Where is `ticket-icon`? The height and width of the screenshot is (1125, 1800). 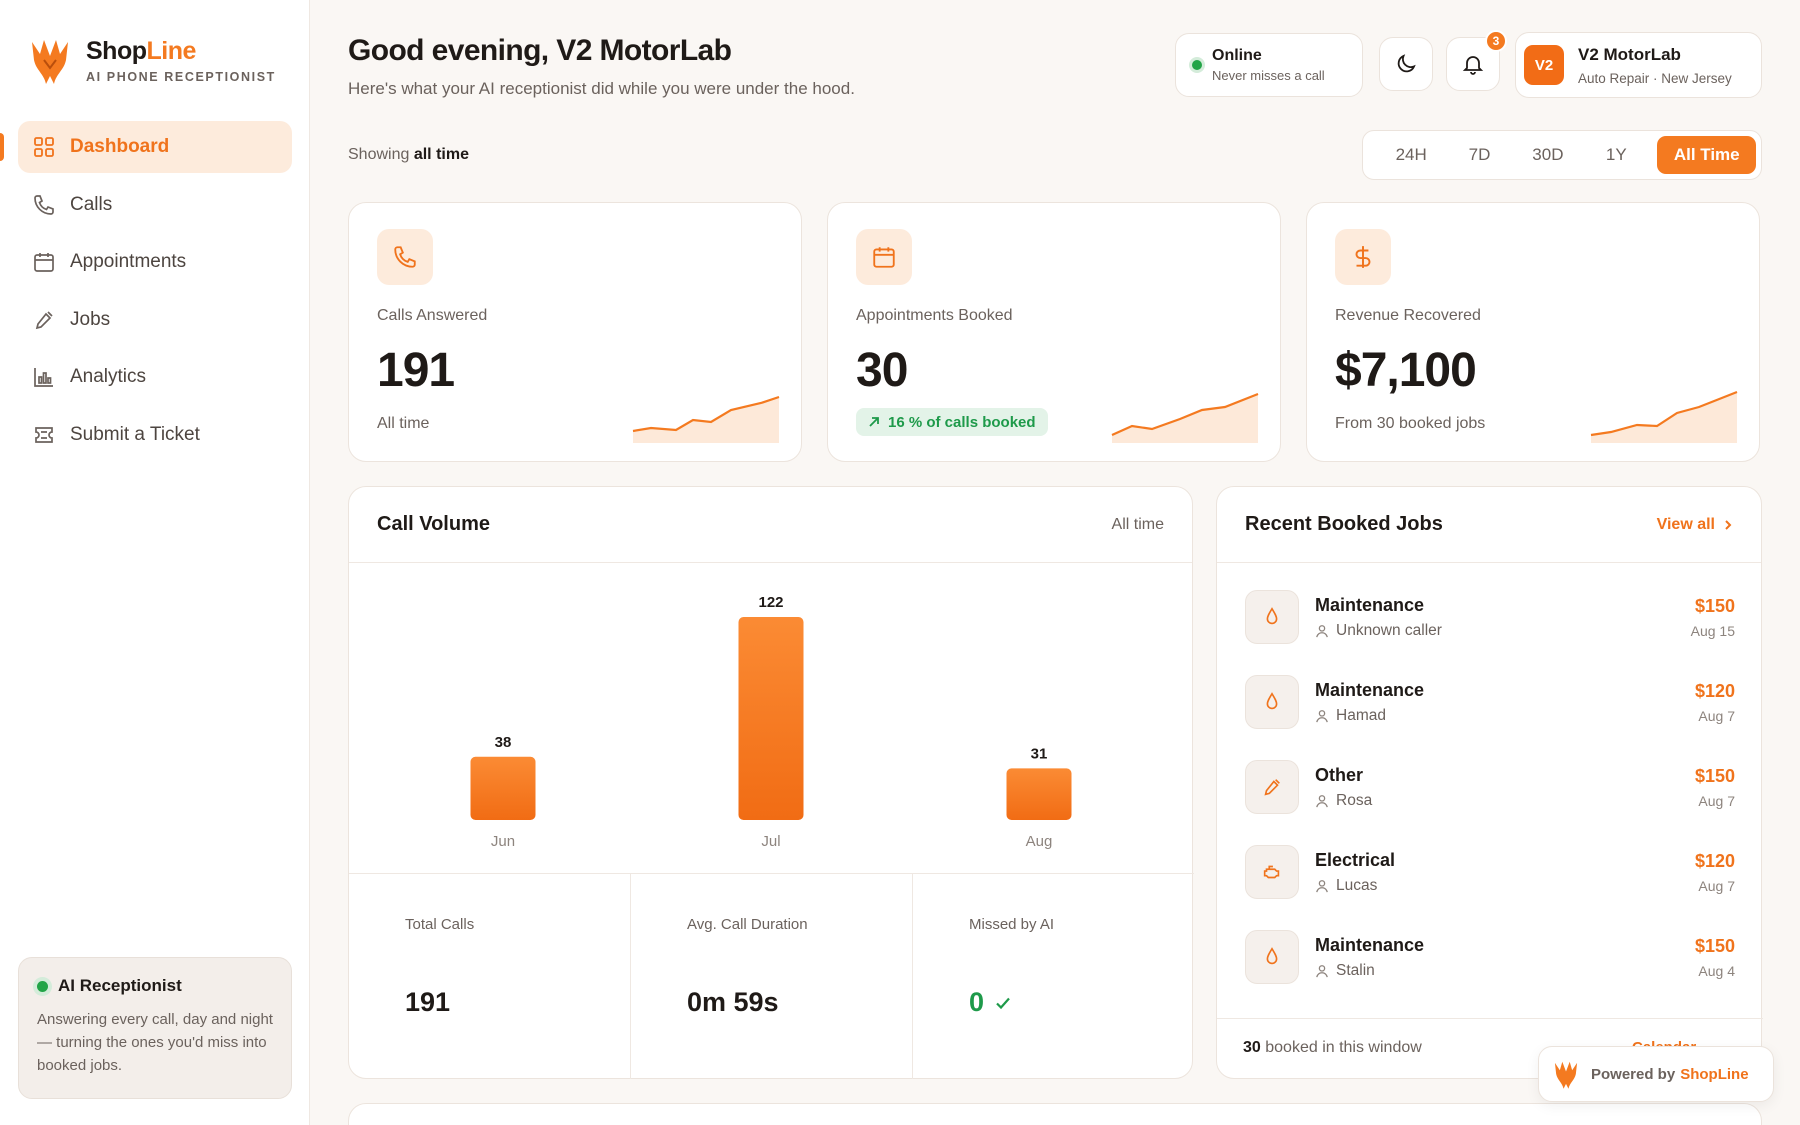
ticket-icon is located at coordinates (44, 435).